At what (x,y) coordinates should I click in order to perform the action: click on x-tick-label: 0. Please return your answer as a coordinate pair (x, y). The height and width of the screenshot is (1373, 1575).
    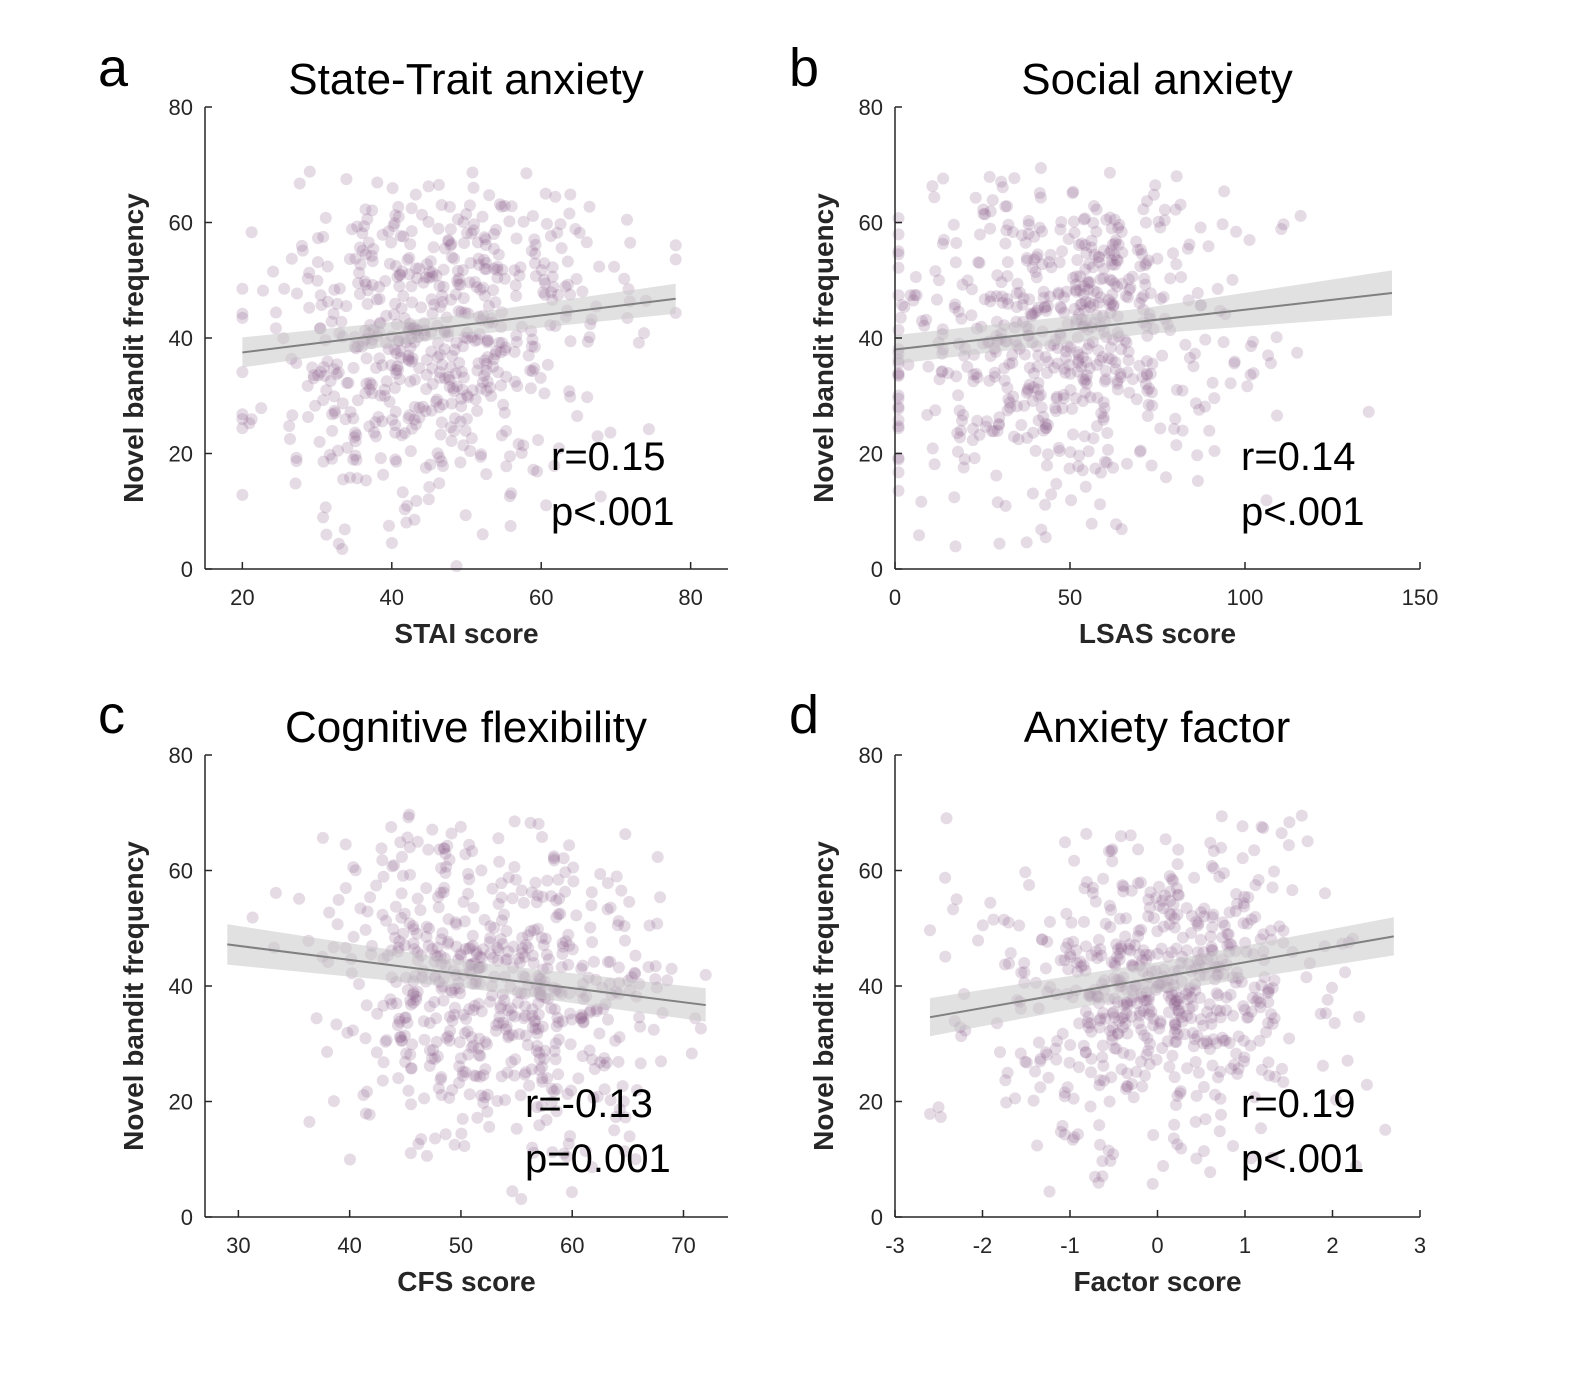
    Looking at the image, I should click on (1157, 1245).